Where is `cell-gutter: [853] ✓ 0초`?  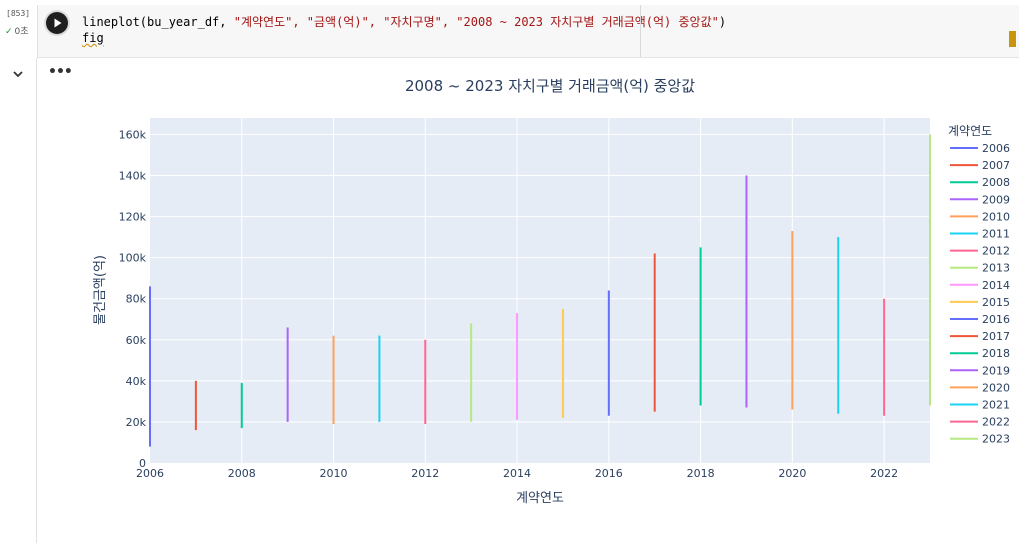 cell-gutter: [853] ✓ 0초 is located at coordinates (18, 271).